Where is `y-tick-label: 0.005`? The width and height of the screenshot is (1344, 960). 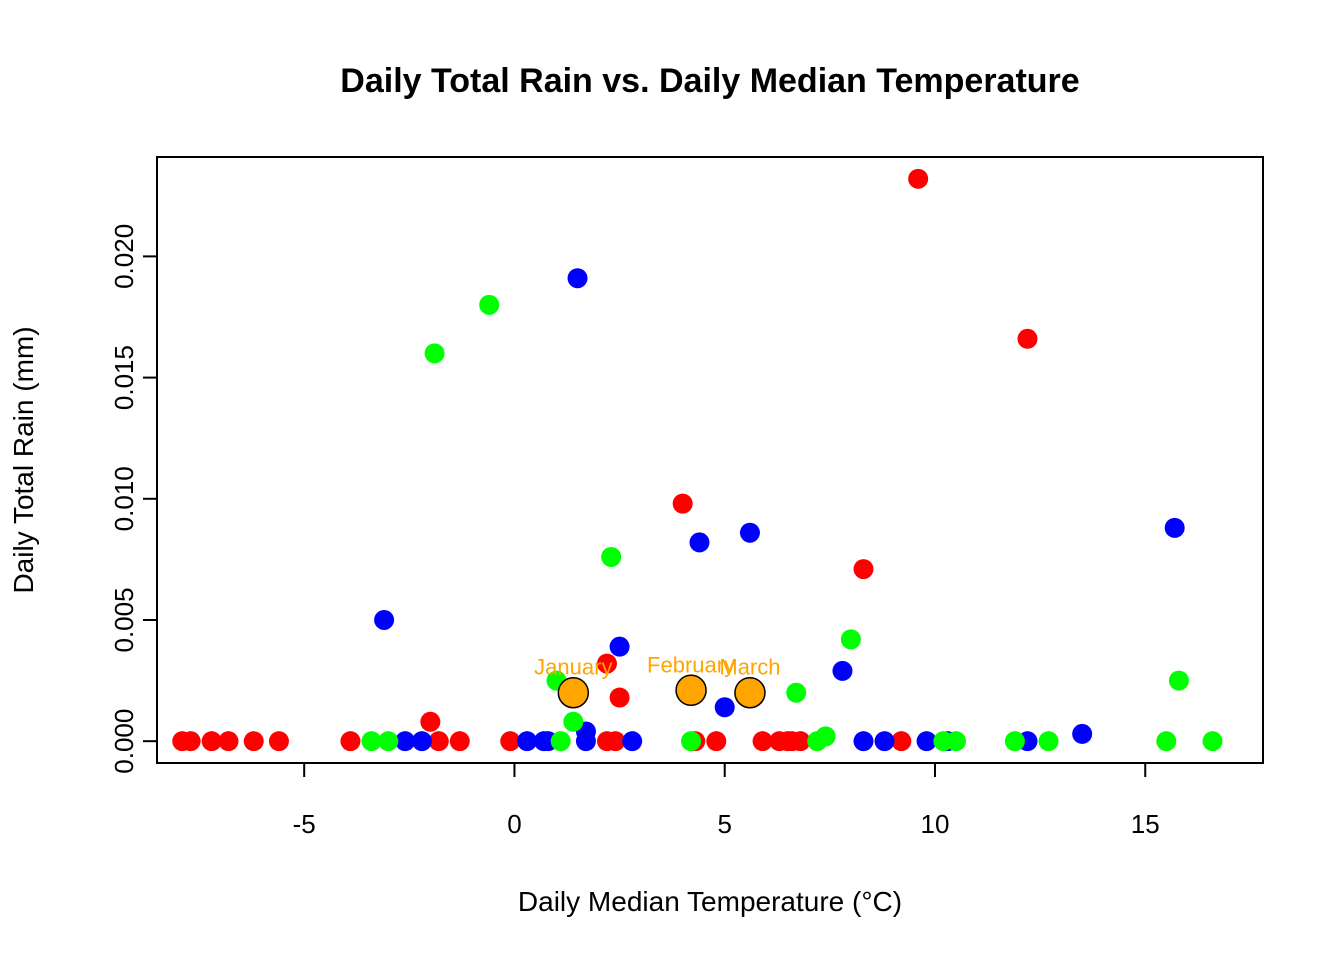 y-tick-label: 0.005 is located at coordinates (124, 619).